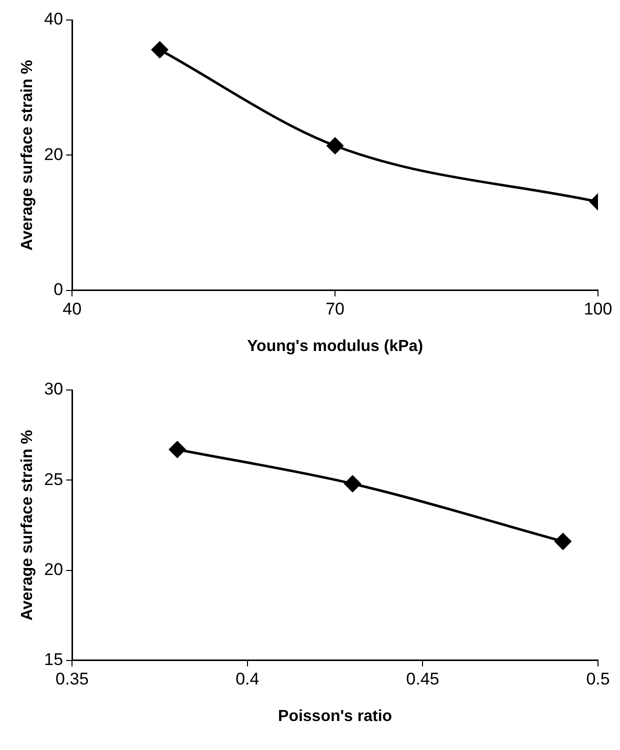 This screenshot has height=750, width=620. I want to click on x-tick-label: 0.45, so click(423, 678).